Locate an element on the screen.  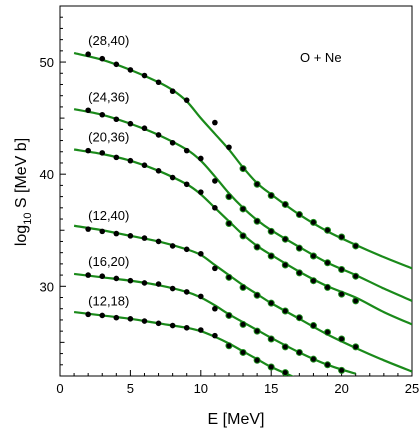
series-label: (28,40) is located at coordinates (108, 40).